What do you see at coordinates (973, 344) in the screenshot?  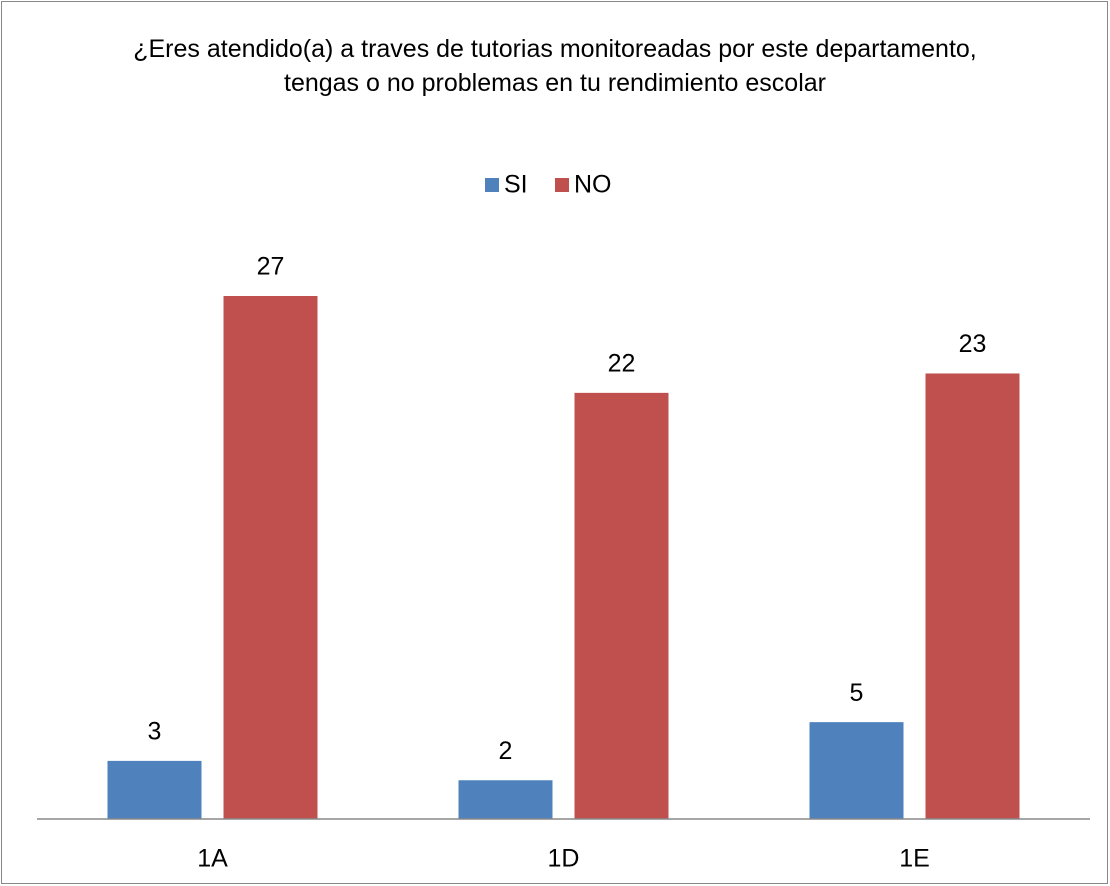 I see `data-label: 23` at bounding box center [973, 344].